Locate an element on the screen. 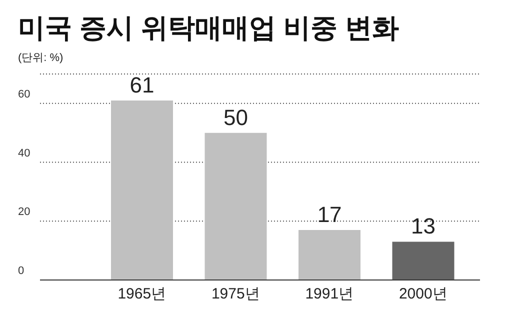 Image resolution: width=522 pixels, height=324 pixels. data-label: 50 is located at coordinates (236, 117).